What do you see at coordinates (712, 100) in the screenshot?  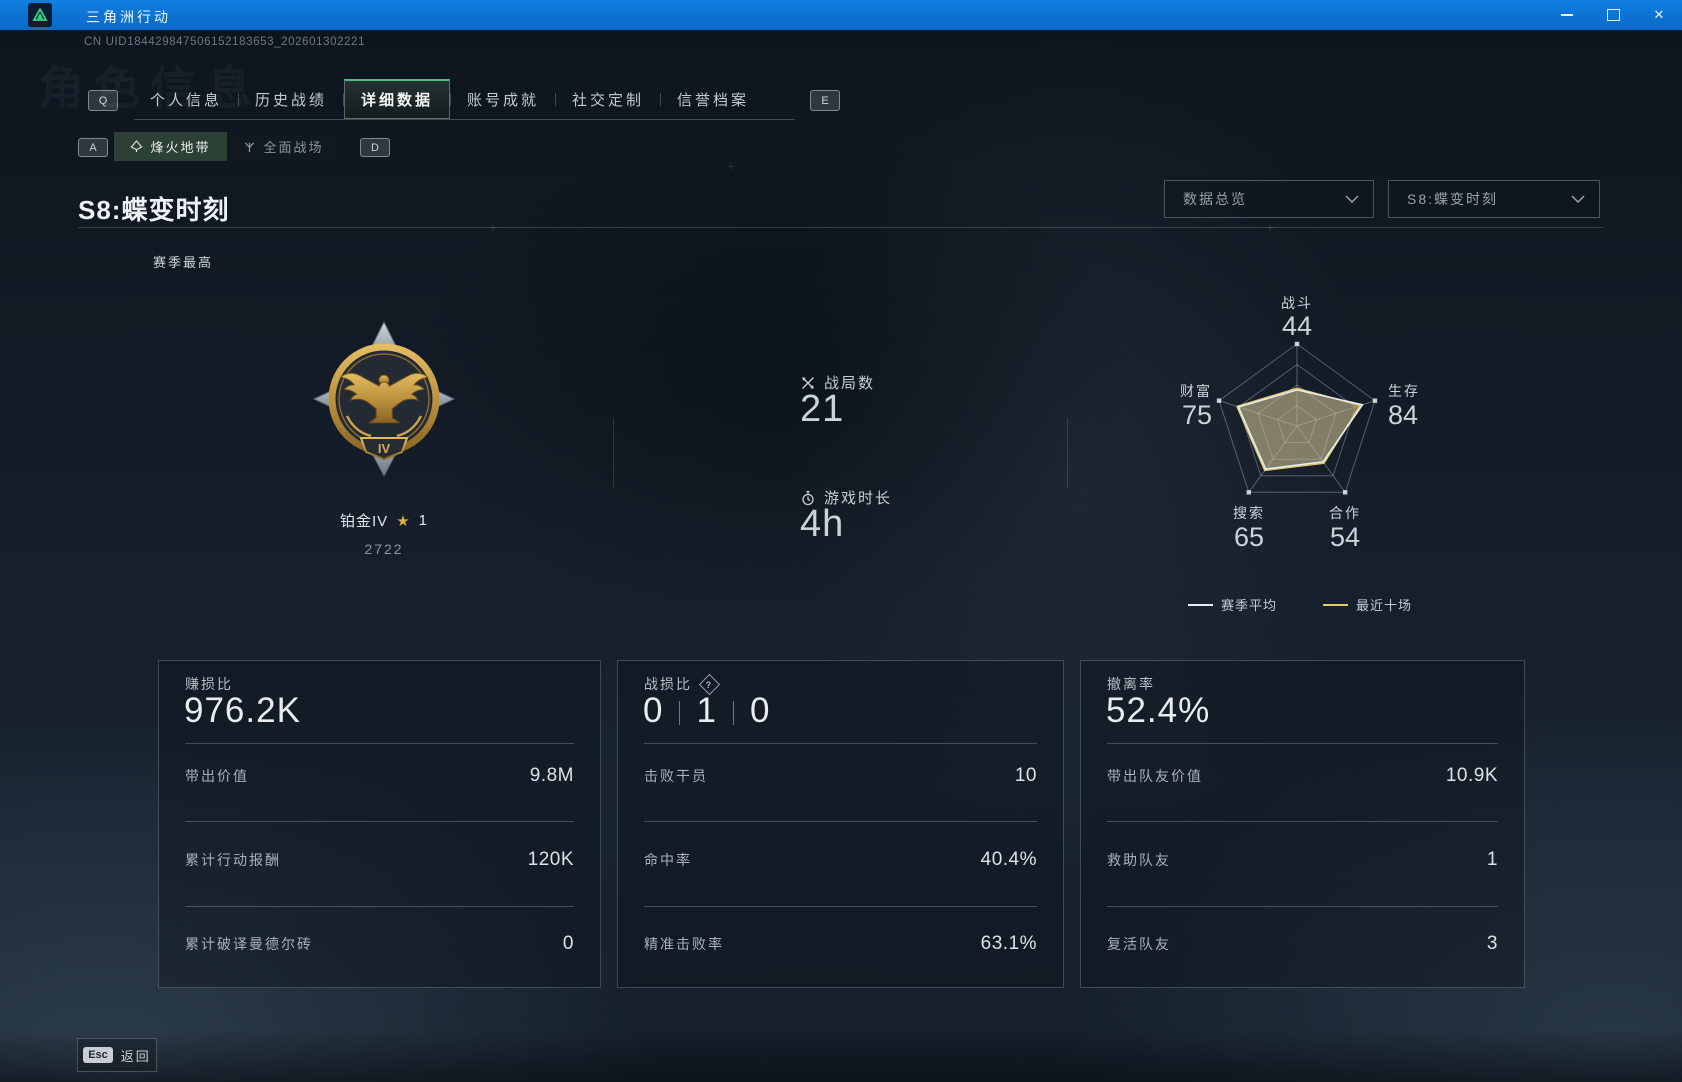 I see `tab-reputation: 信誉档案` at bounding box center [712, 100].